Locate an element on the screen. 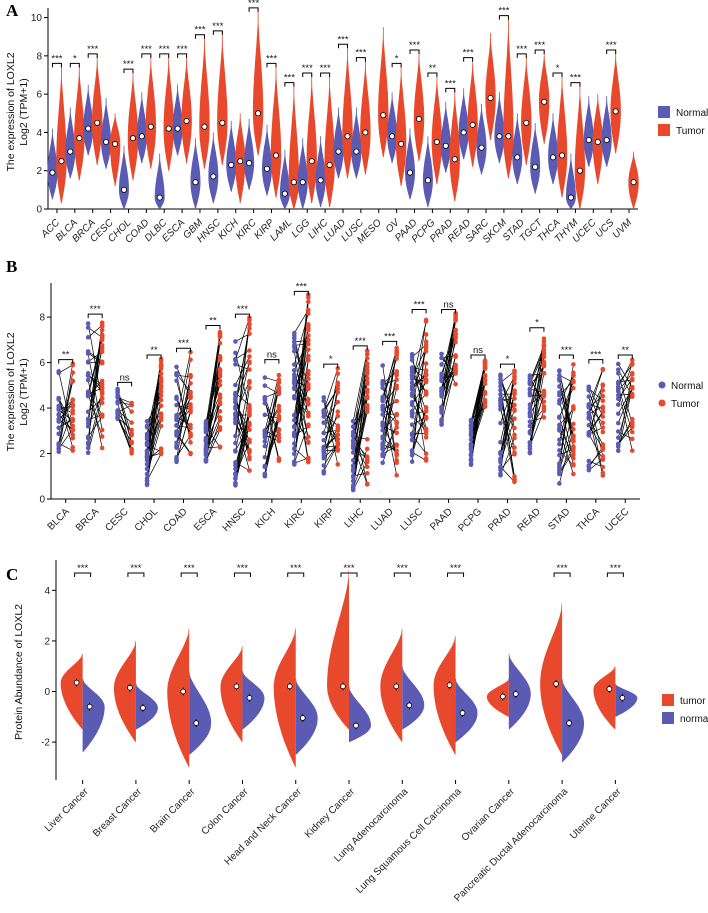 The height and width of the screenshot is (913, 708). panel-a-legend-swatch is located at coordinates (664, 112).